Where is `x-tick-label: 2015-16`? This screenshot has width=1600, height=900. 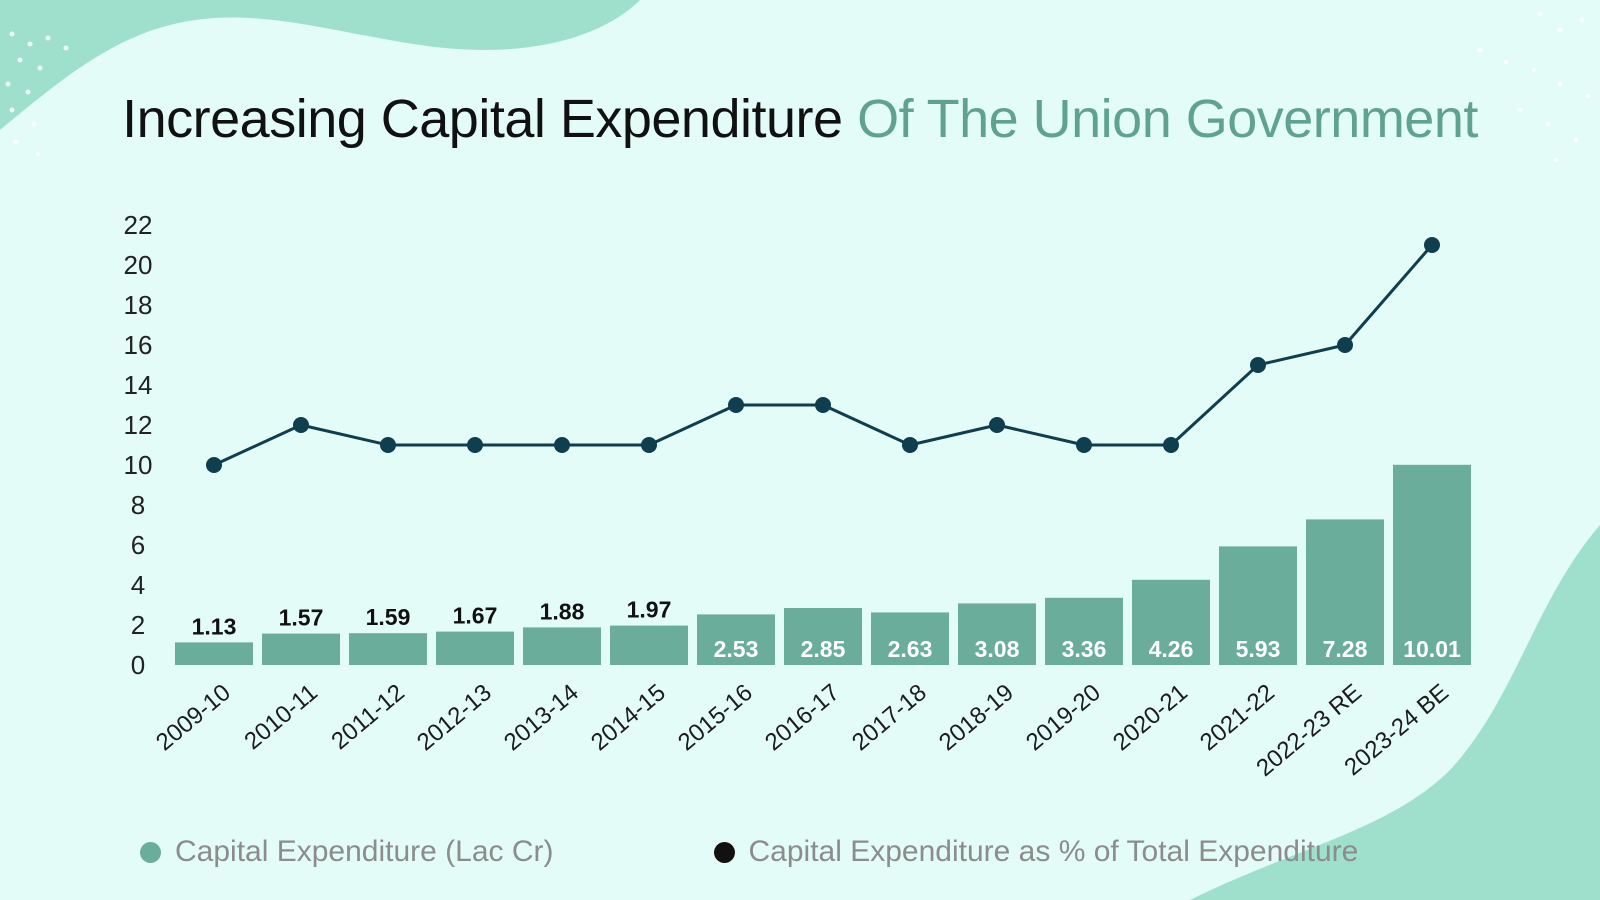 x-tick-label: 2015-16 is located at coordinates (715, 717).